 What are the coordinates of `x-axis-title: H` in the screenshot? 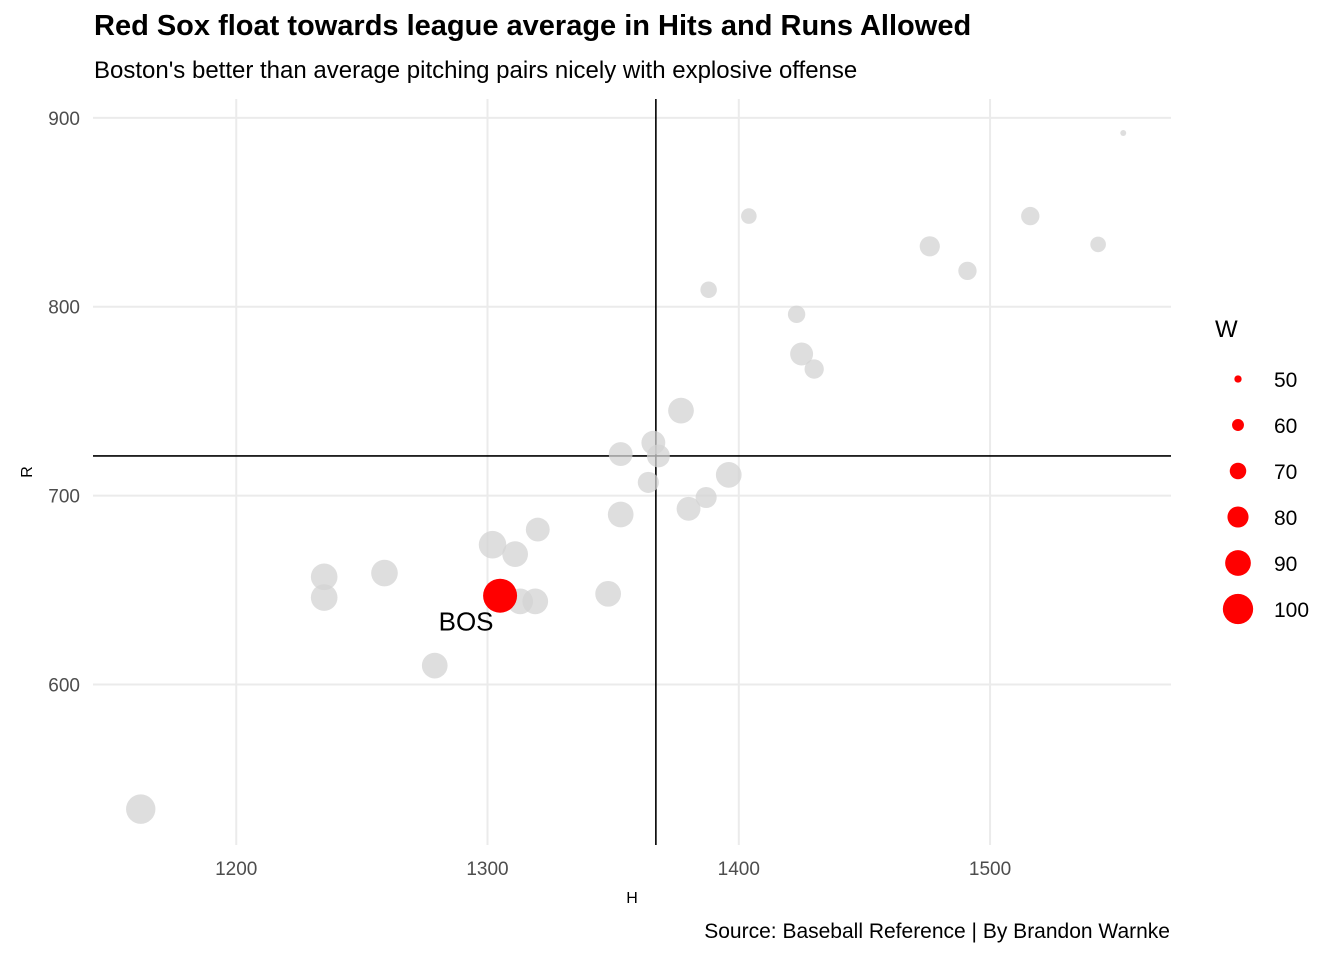 It's located at (632, 898).